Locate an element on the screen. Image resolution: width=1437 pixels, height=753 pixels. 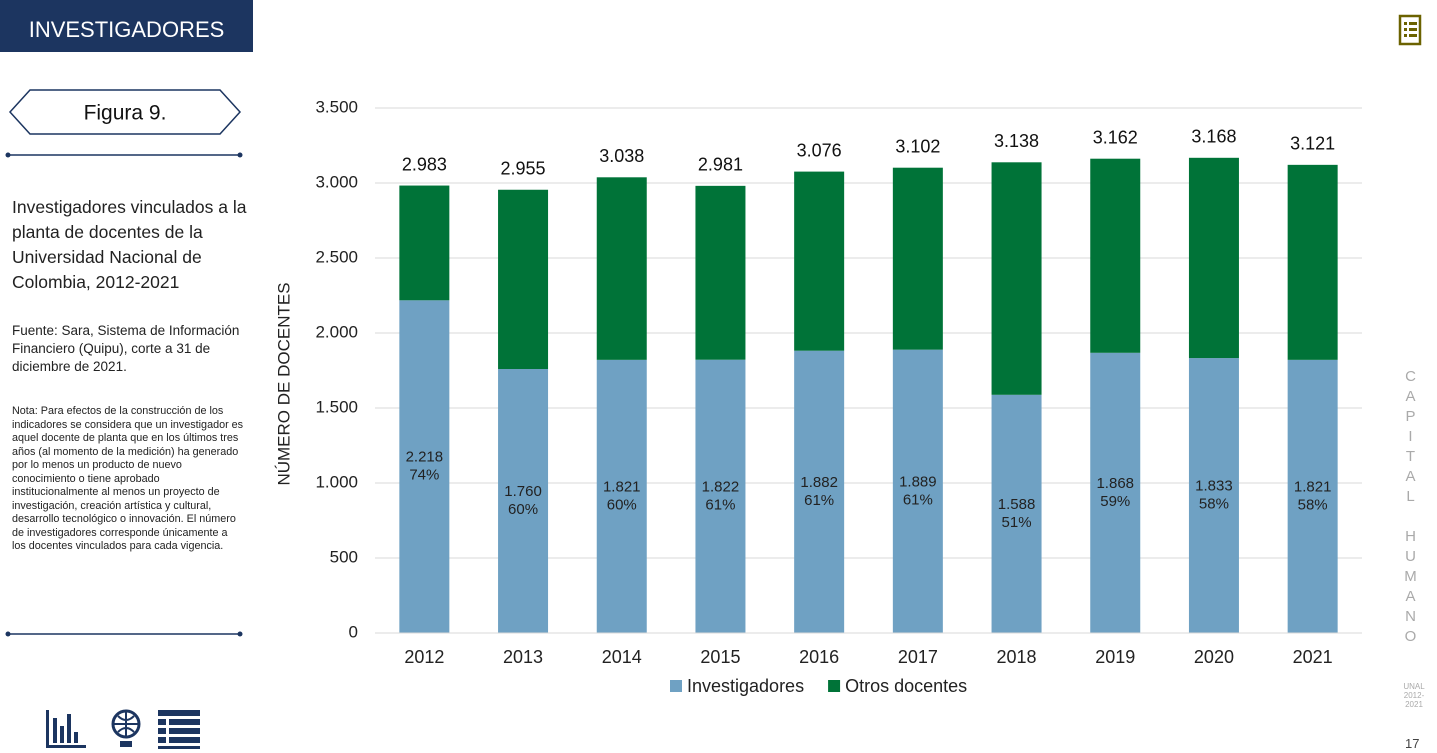
x-tick-label: 2014 is located at coordinates (622, 657).